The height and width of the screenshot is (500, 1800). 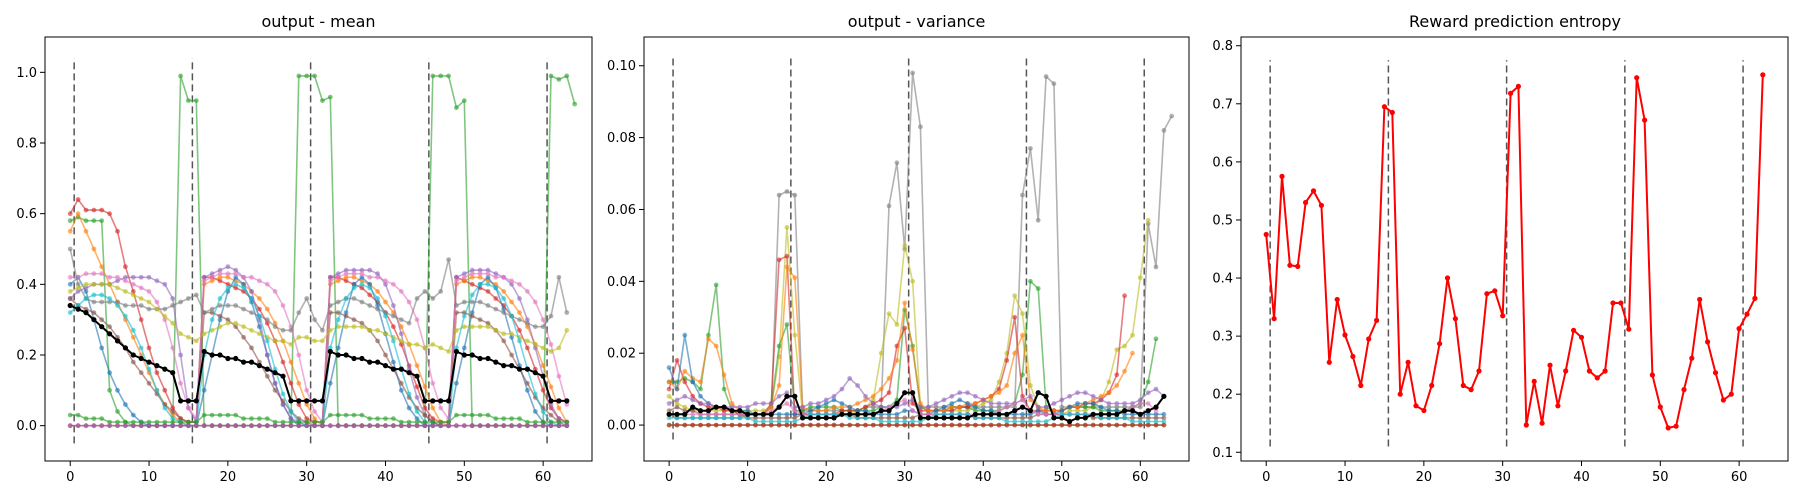 What do you see at coordinates (1515, 21) in the screenshot?
I see `panel-title: Reward prediction entropy` at bounding box center [1515, 21].